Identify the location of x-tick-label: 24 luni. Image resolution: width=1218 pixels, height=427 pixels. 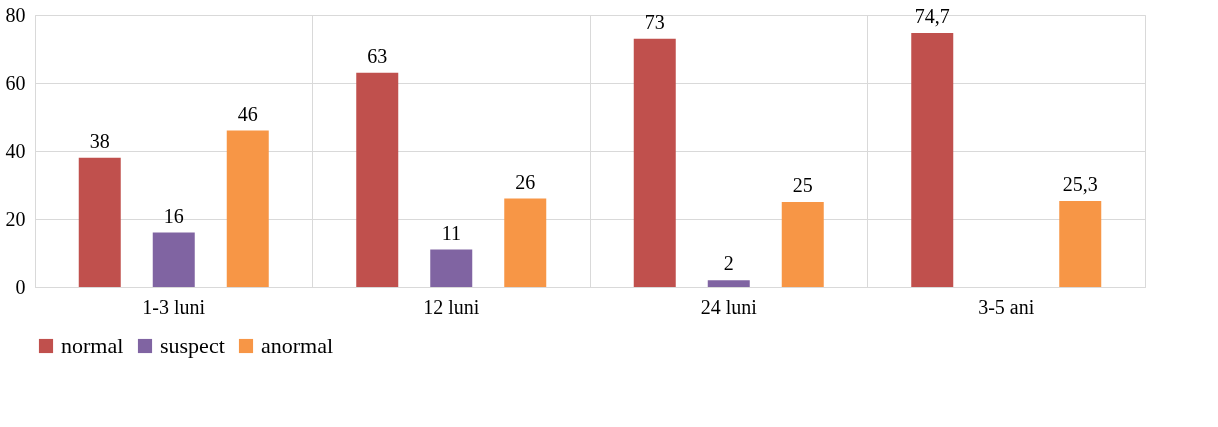
(729, 306).